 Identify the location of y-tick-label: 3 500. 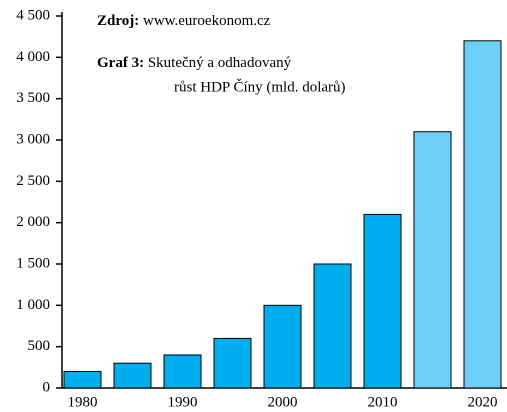
(33, 98).